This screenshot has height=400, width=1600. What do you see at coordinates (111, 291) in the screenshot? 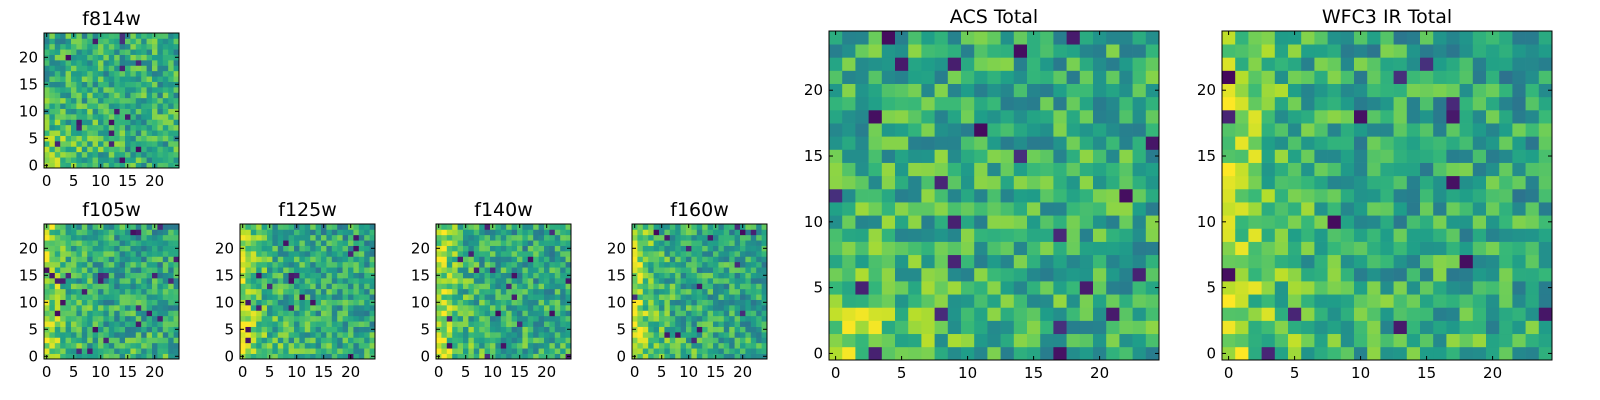
I see `axes-frame` at bounding box center [111, 291].